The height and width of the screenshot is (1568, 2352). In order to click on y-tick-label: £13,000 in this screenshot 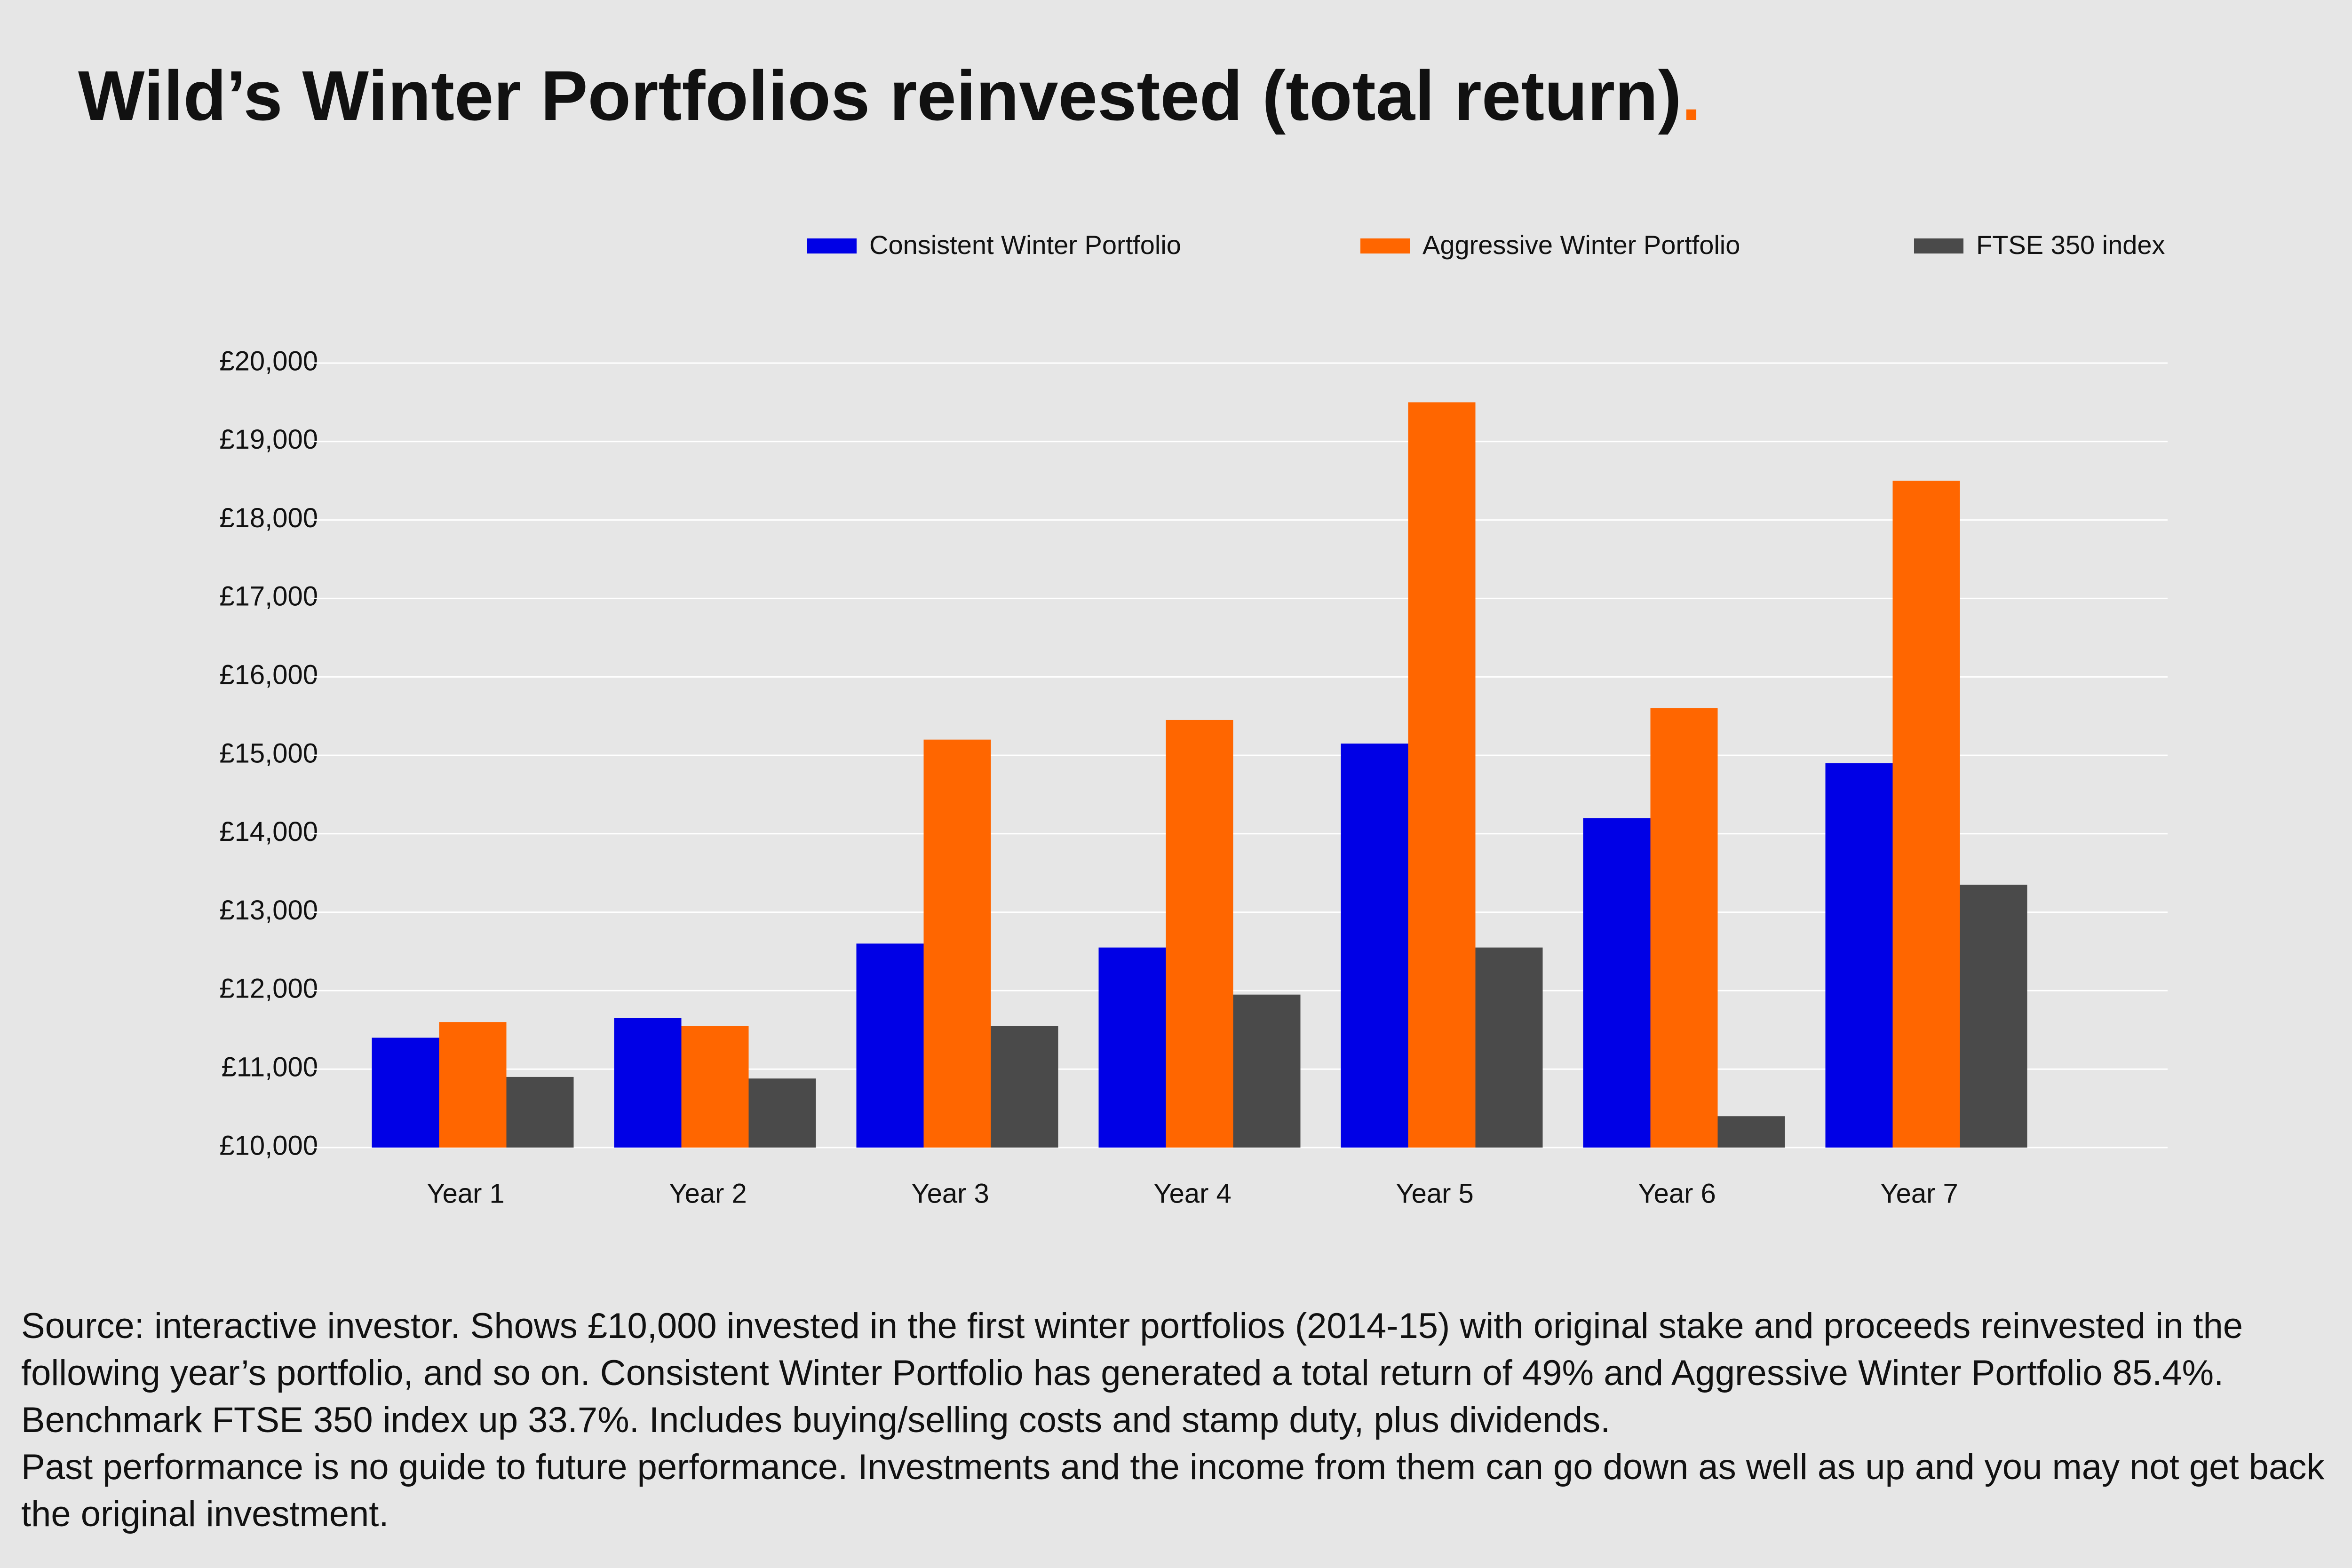, I will do `click(268, 910)`.